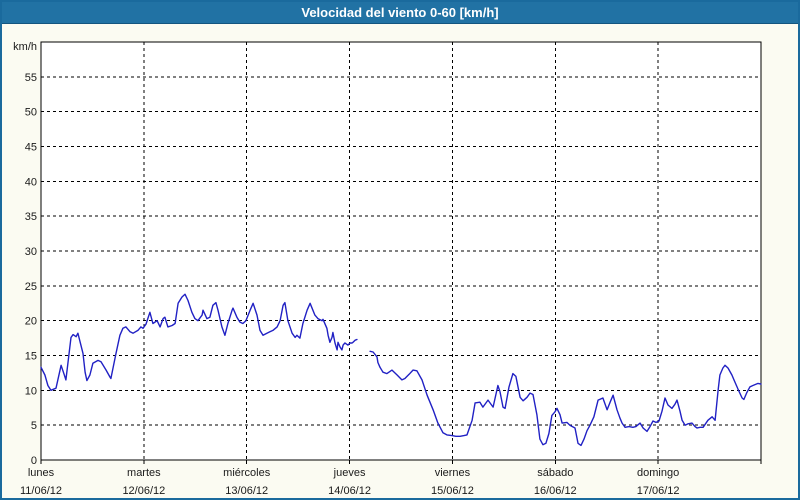 The width and height of the screenshot is (800, 500). What do you see at coordinates (401, 462) in the screenshot?
I see `x-tick-marks` at bounding box center [401, 462].